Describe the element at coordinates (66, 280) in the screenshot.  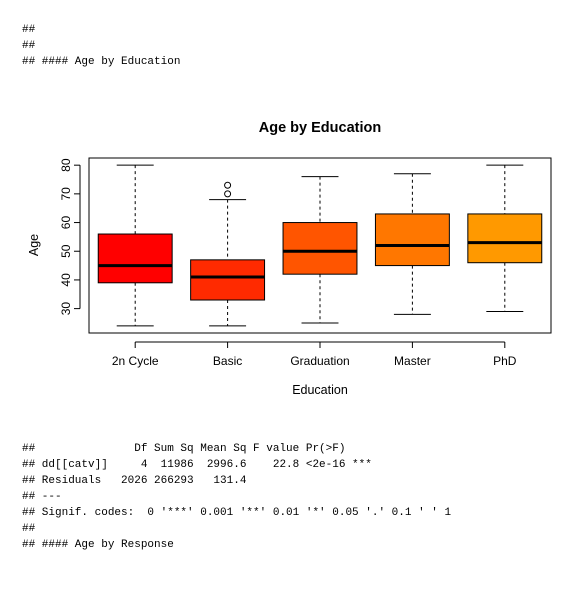
I see `y-tick-label: 40` at that location.